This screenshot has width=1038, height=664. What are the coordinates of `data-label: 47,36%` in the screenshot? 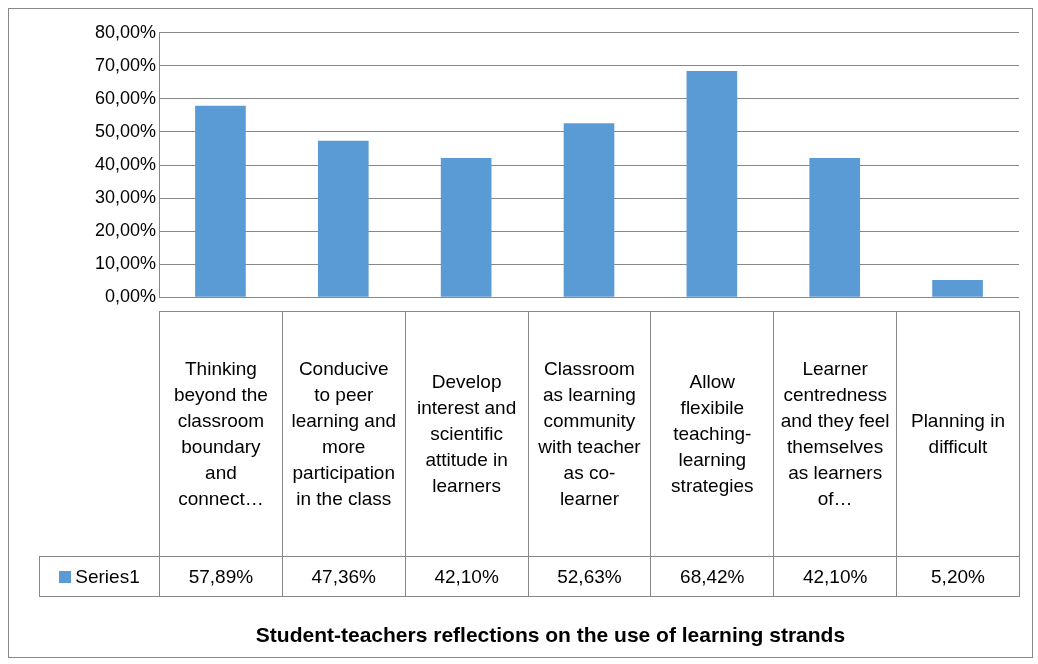 It's located at (344, 576).